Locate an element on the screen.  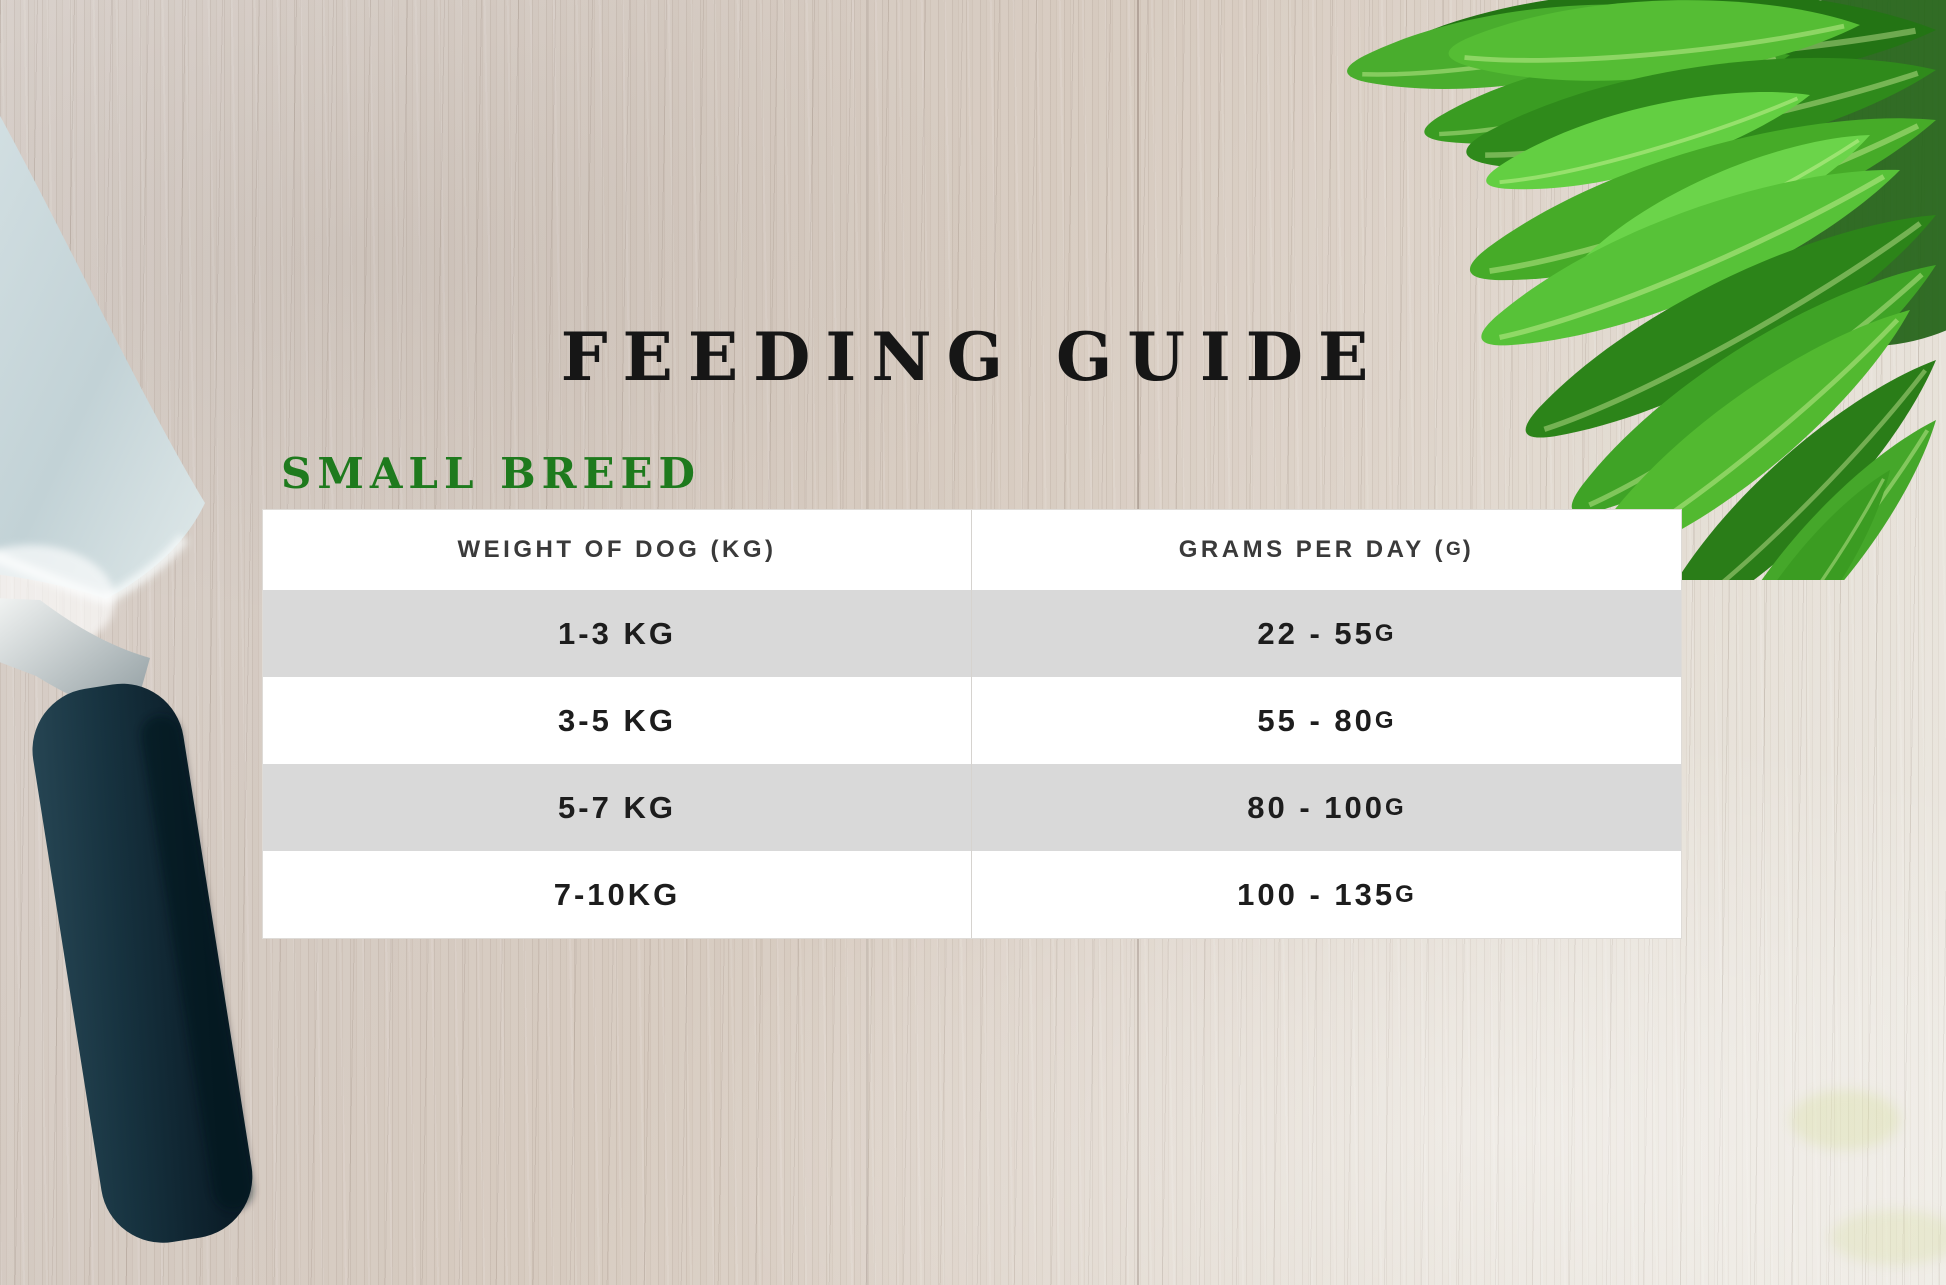
weight-cell-value: 7-10KG is located at coordinates (617, 894).